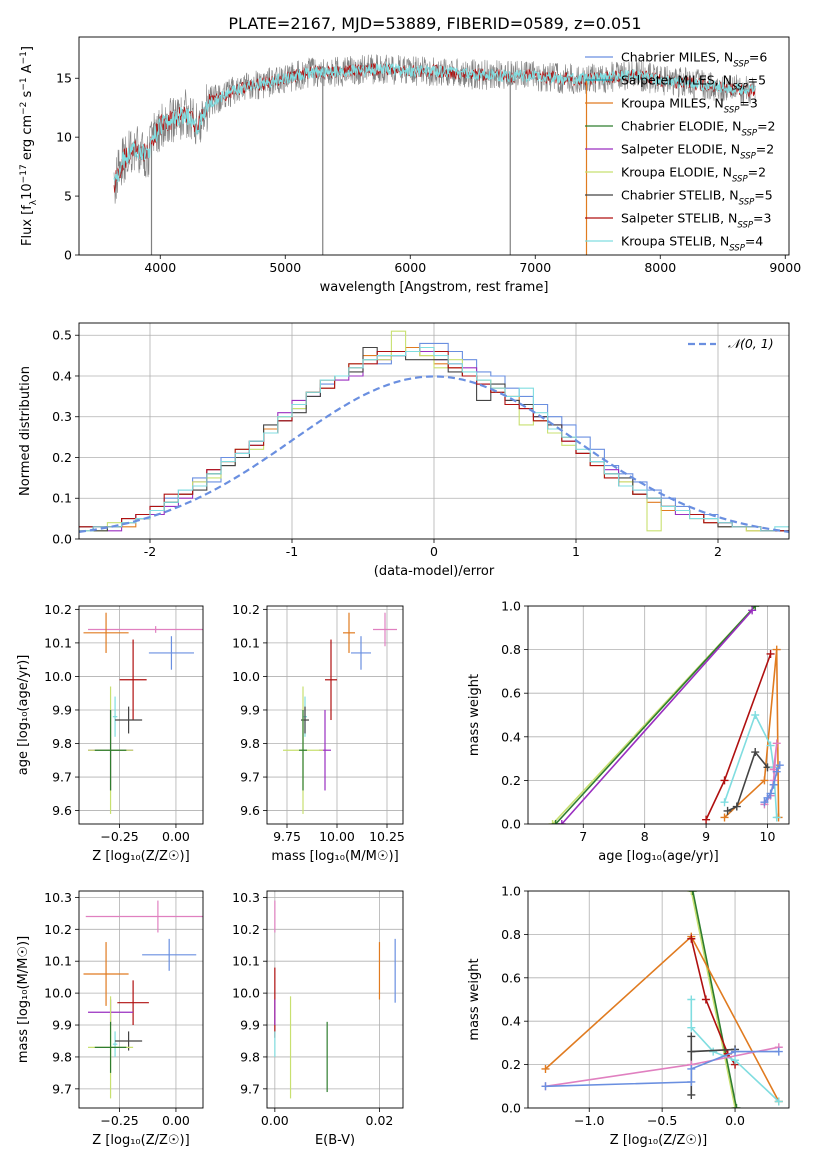  What do you see at coordinates (250, 777) in the screenshot?
I see `age_vs_mass-ytick-label: 9.7` at bounding box center [250, 777].